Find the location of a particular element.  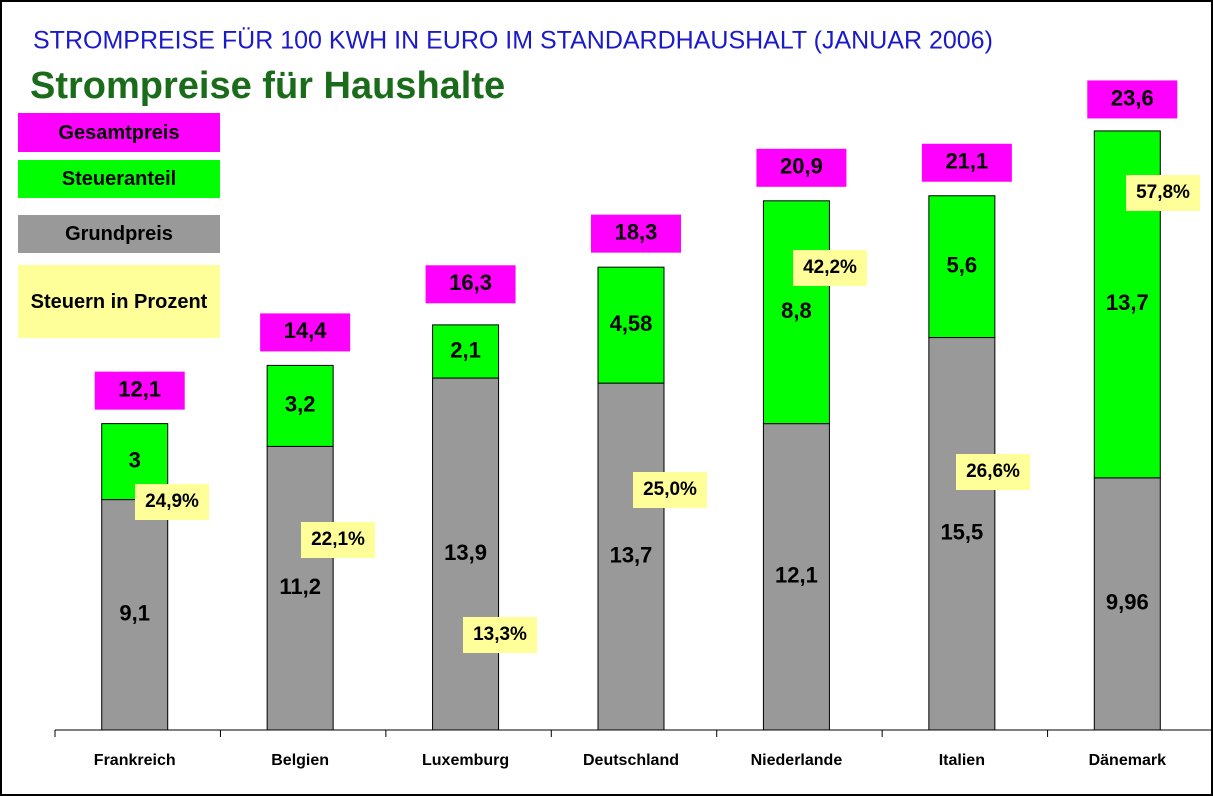

legend-label: Gesamtpreis is located at coordinates (119, 132).